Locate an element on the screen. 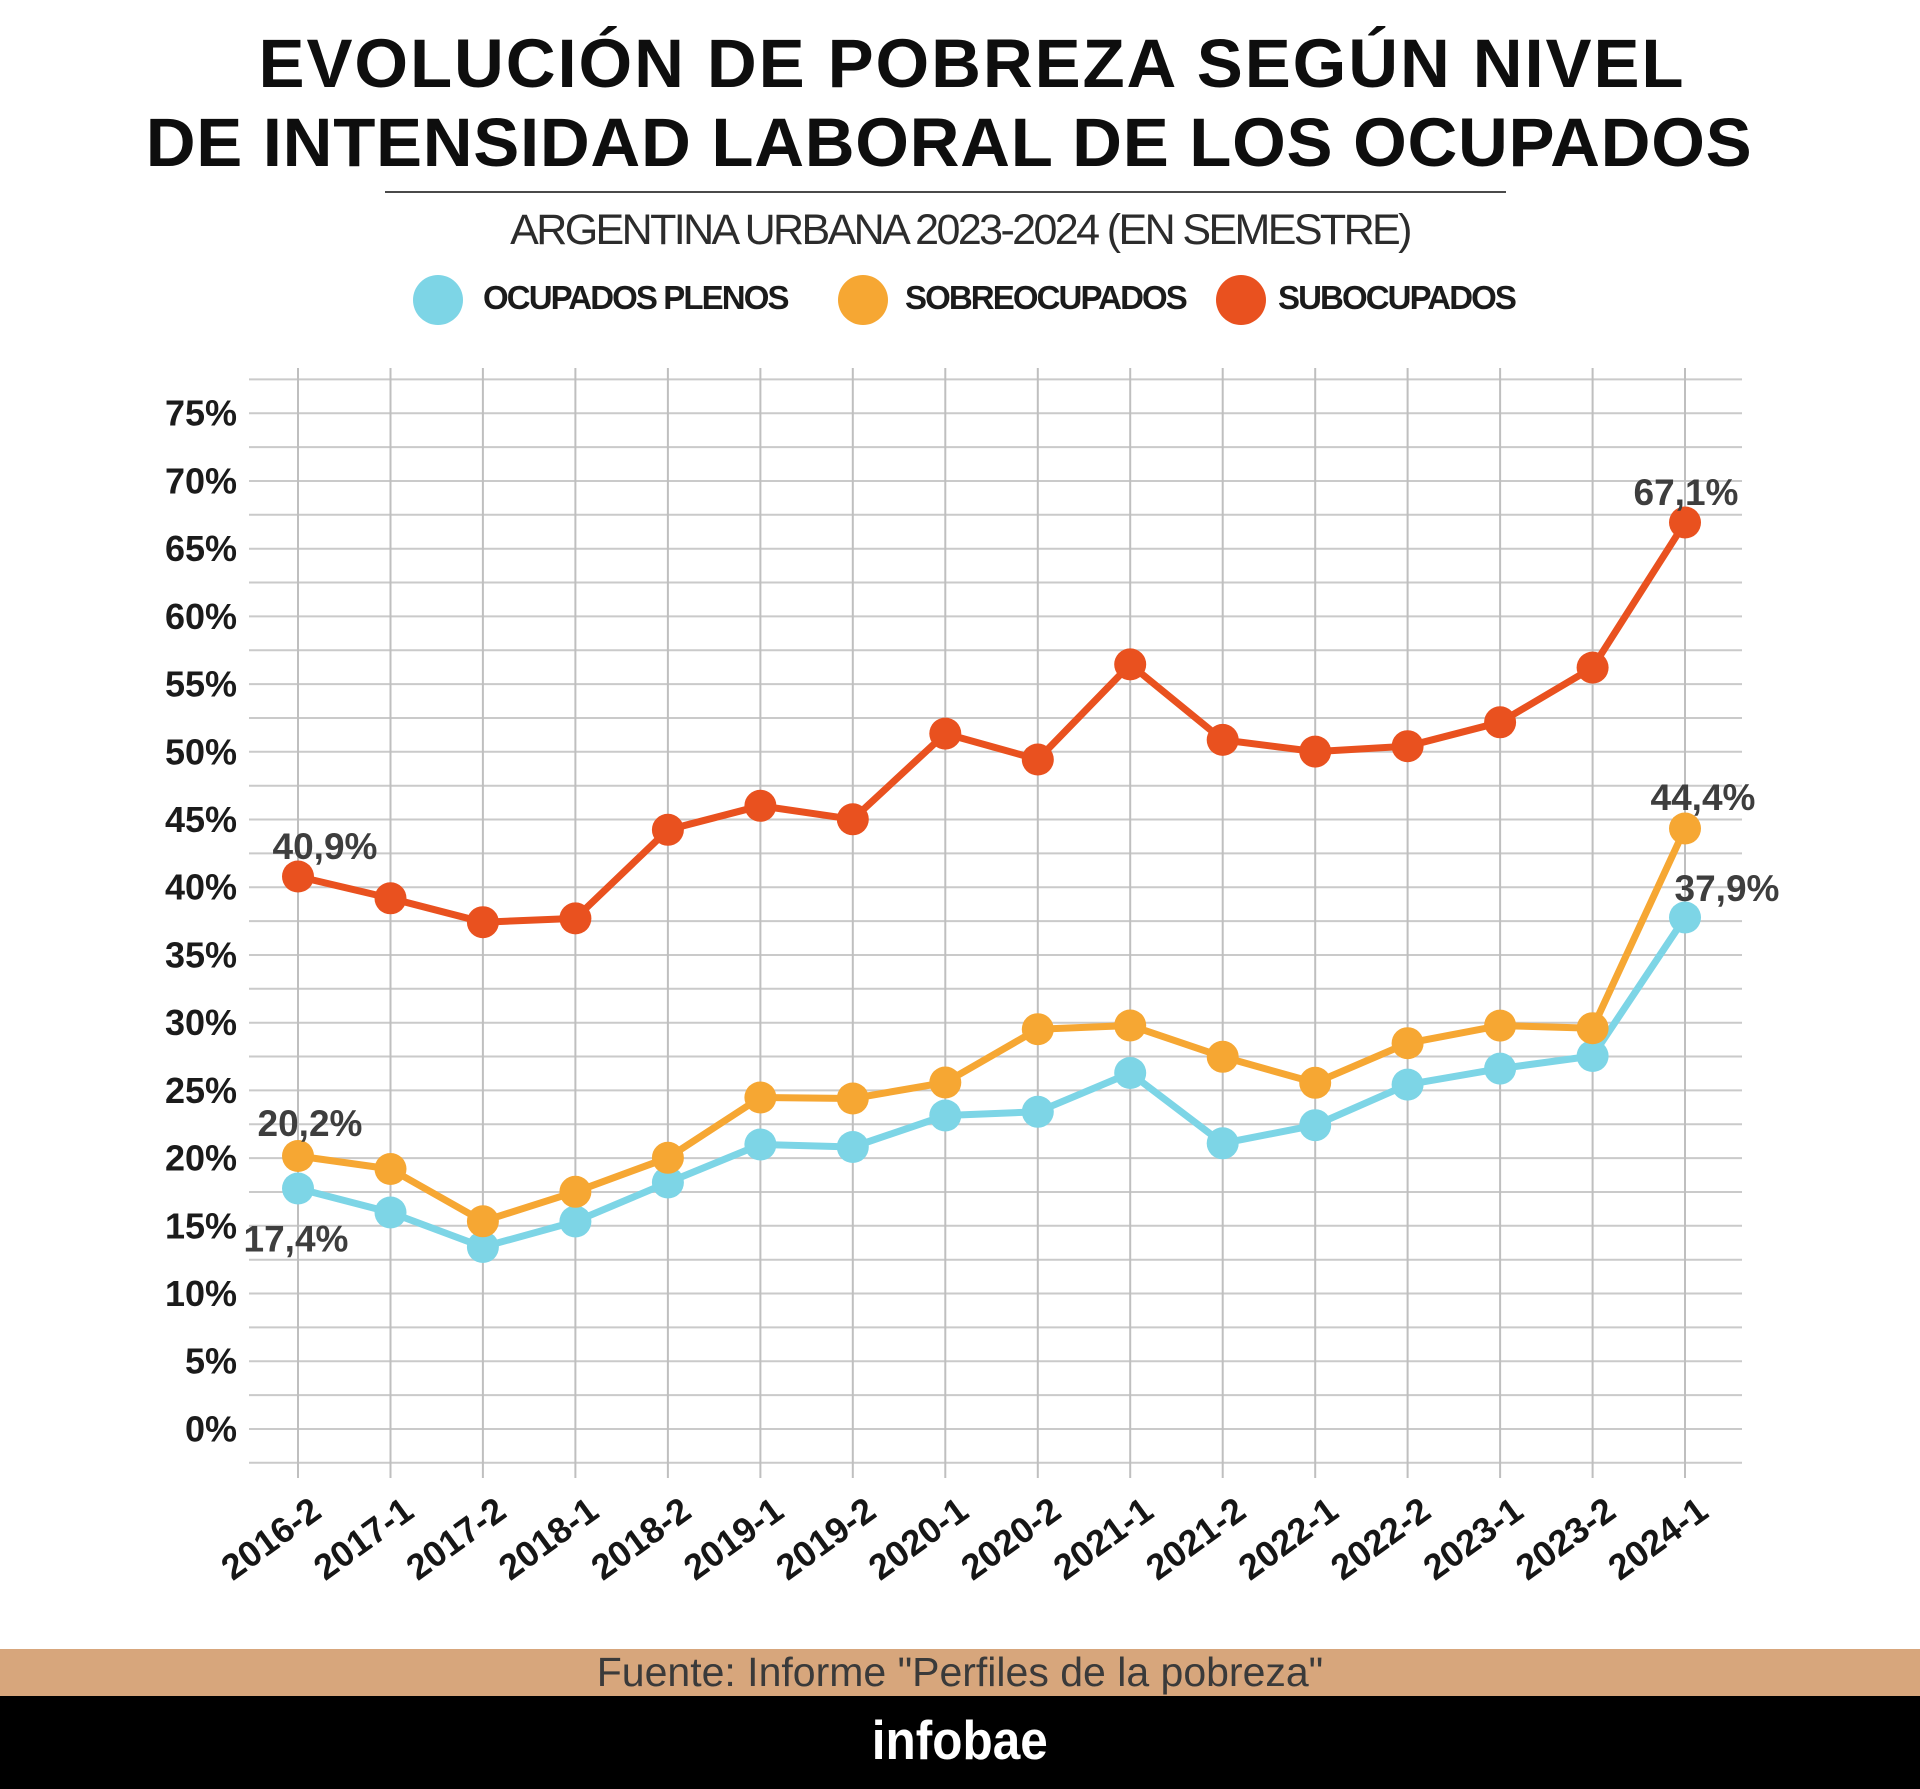  svg-text: 40% is located at coordinates (201, 887).